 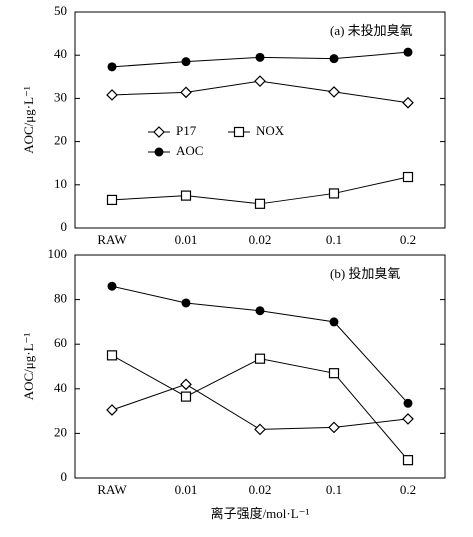 I want to click on annotation: (a) 未投加臭氧, so click(x=371, y=30).